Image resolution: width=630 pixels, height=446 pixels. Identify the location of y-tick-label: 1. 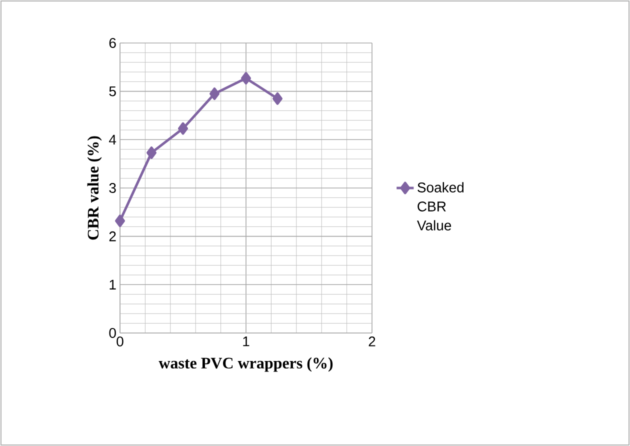
(113, 285).